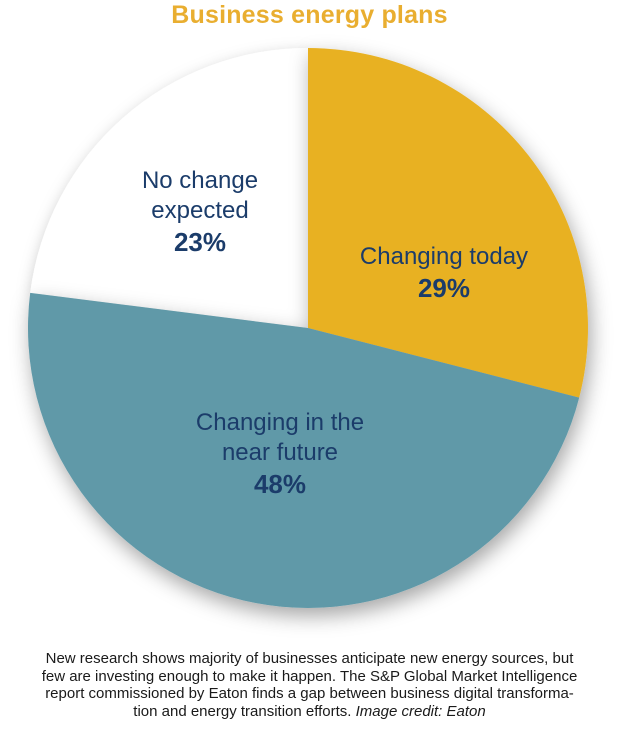 This screenshot has width=619, height=742. I want to click on slice-label-changing-near-future: Changing in the near future 48%, so click(280, 454).